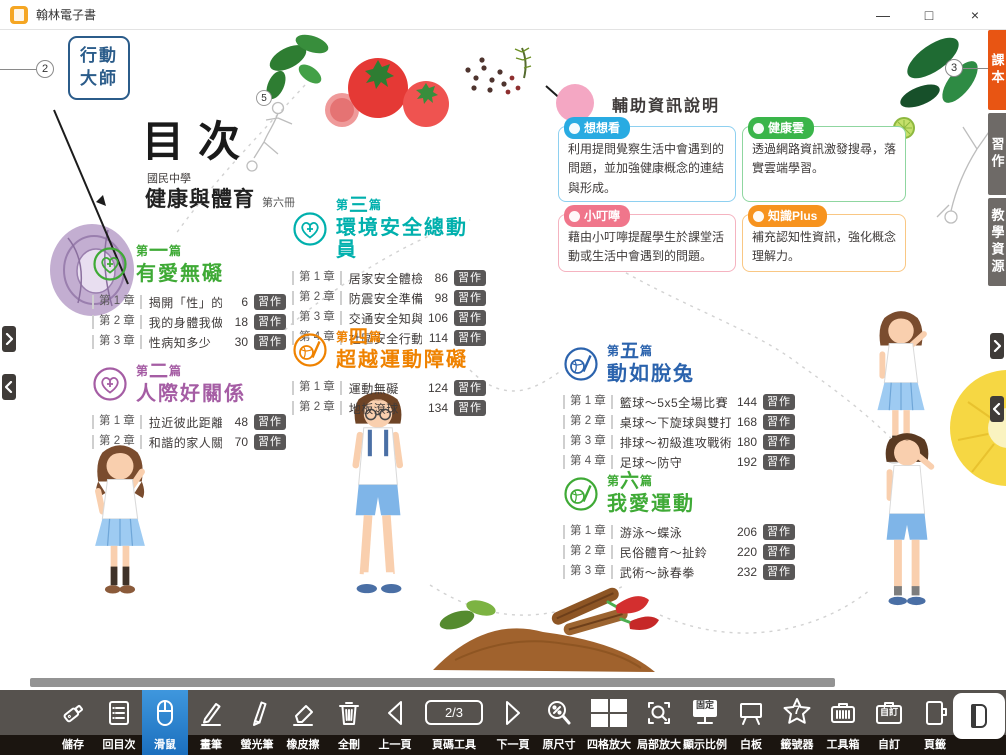 The width and height of the screenshot is (1006, 755). Describe the element at coordinates (257, 722) in the screenshot. I see `tool-highlighter: 螢光筆` at that location.